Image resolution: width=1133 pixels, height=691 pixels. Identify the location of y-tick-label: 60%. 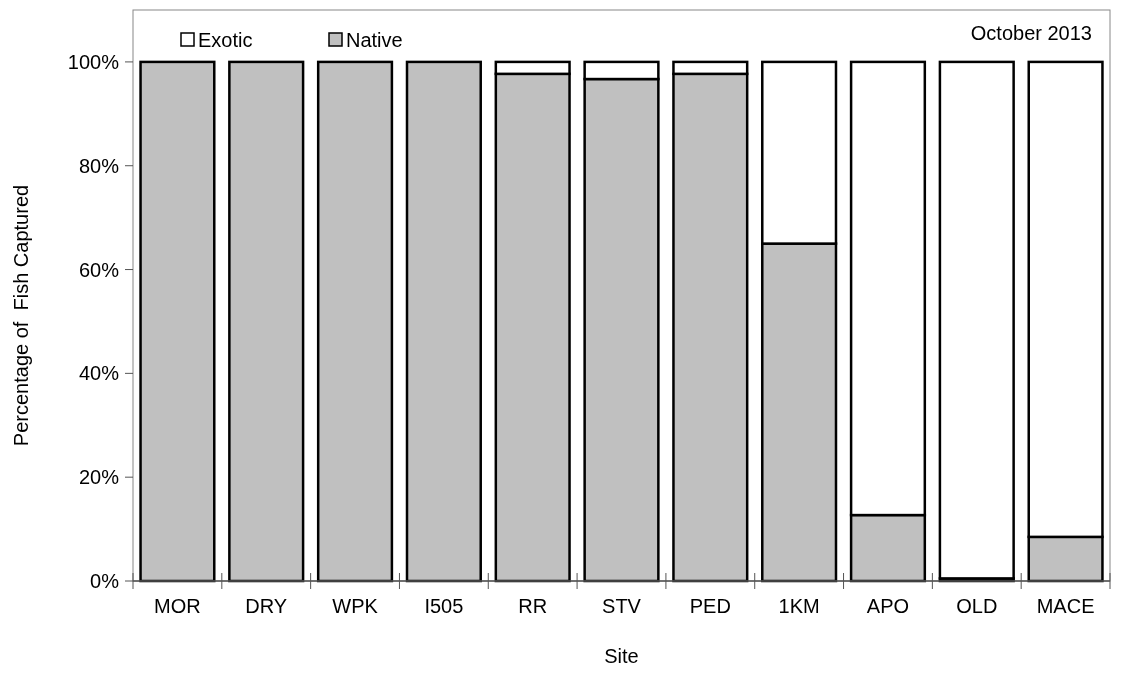
(99, 269).